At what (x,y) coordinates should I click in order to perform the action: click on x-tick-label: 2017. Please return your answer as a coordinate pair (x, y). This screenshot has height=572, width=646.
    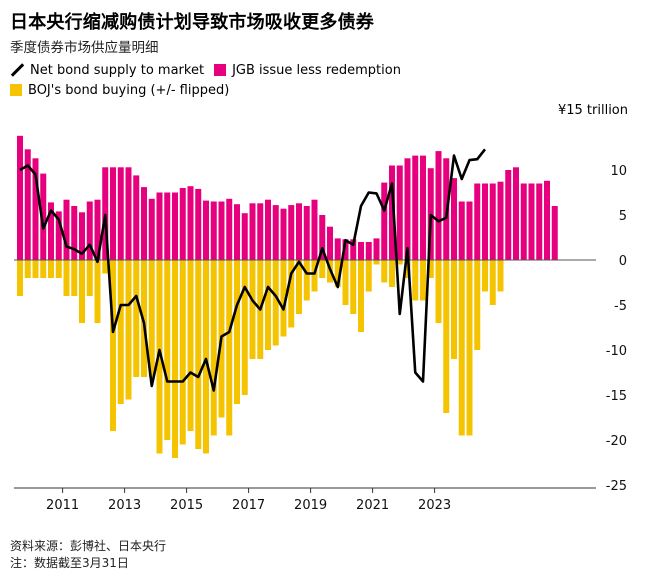
    Looking at the image, I should click on (248, 505).